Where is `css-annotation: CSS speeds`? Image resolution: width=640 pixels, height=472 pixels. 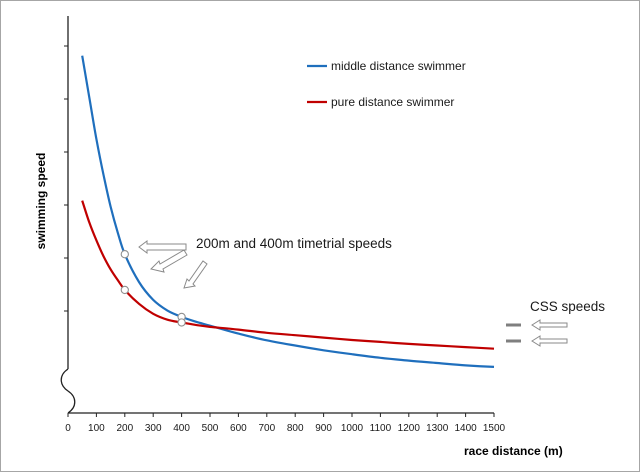
css-annotation: CSS speeds is located at coordinates (567, 306).